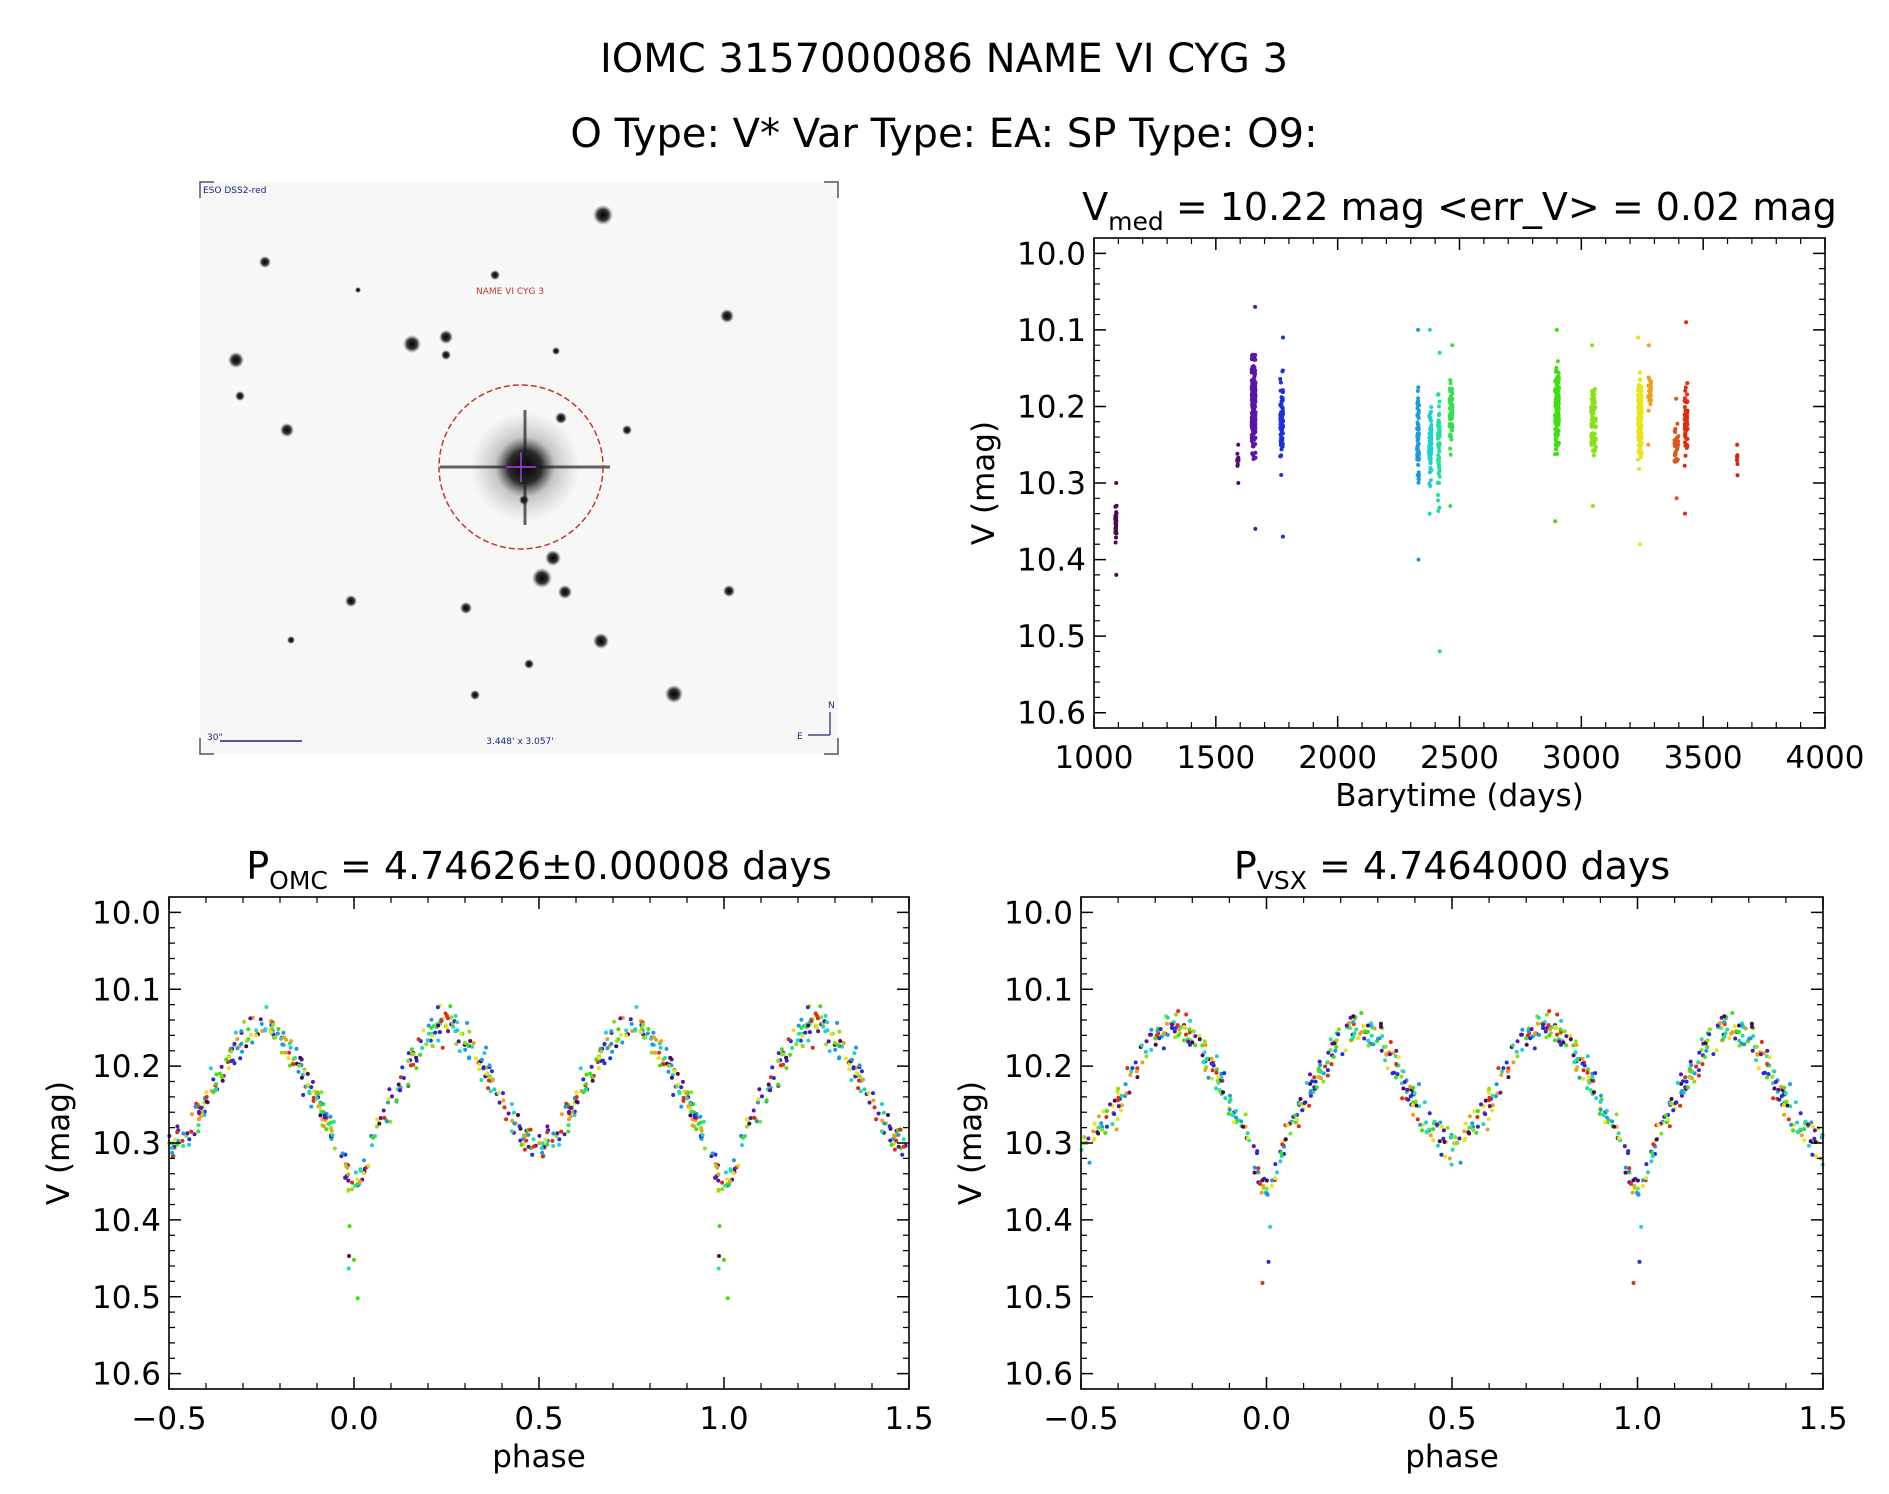  Describe the element at coordinates (126, 1067) in the screenshot. I see `y-tick-label: 10.2` at that location.